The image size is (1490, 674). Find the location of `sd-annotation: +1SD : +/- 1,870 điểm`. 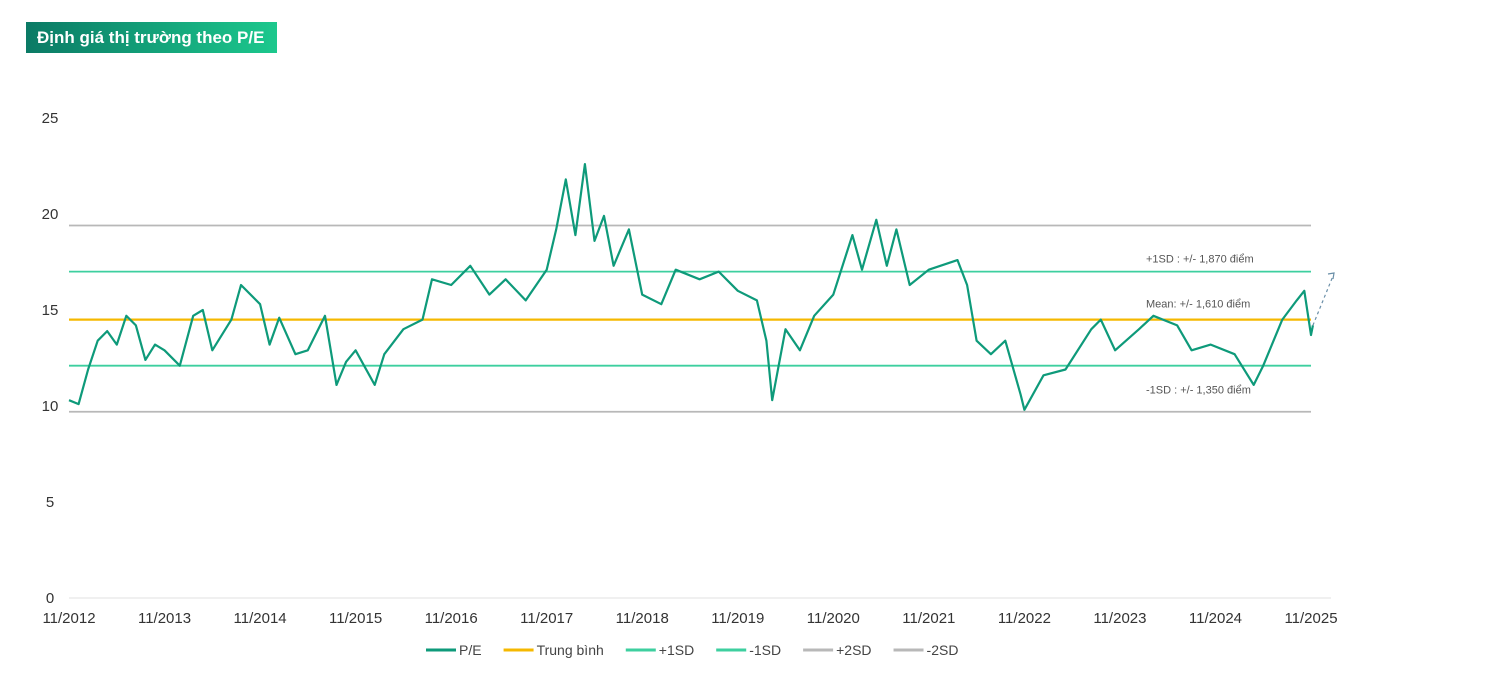

sd-annotation: +1SD : +/- 1,870 điểm is located at coordinates (1200, 260).